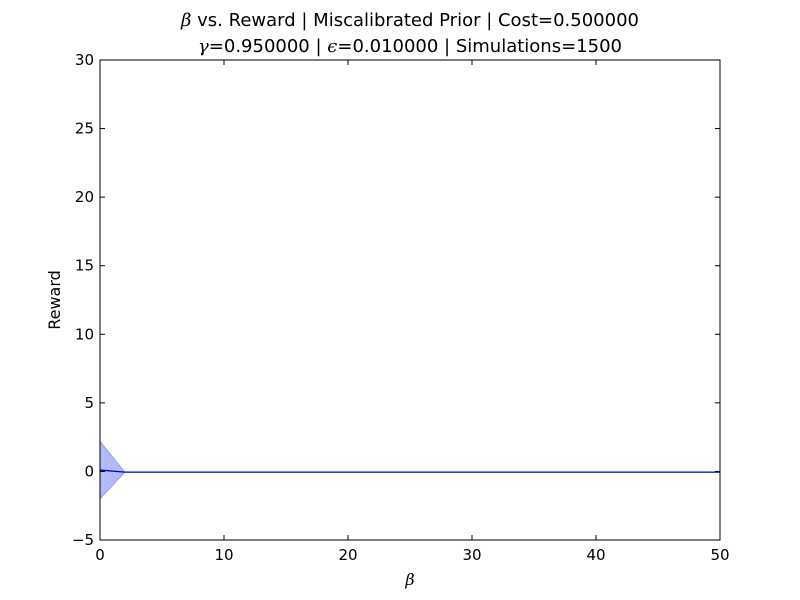 This screenshot has width=800, height=600. I want to click on x-tick-label: 30, so click(471, 555).